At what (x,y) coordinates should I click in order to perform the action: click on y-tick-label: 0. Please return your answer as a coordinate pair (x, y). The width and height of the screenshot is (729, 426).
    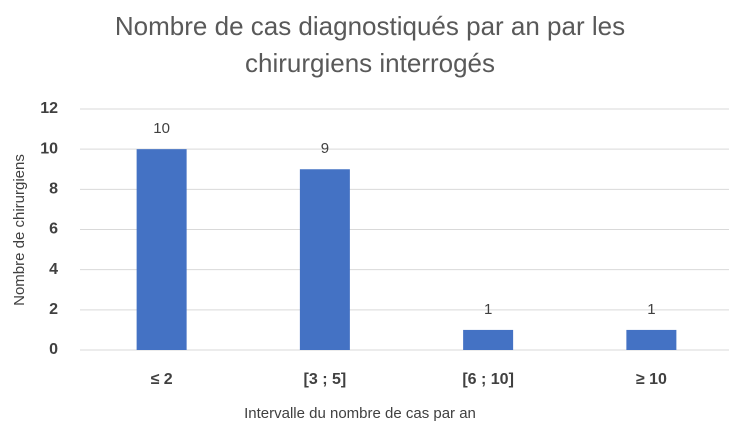
    Looking at the image, I should click on (53, 349).